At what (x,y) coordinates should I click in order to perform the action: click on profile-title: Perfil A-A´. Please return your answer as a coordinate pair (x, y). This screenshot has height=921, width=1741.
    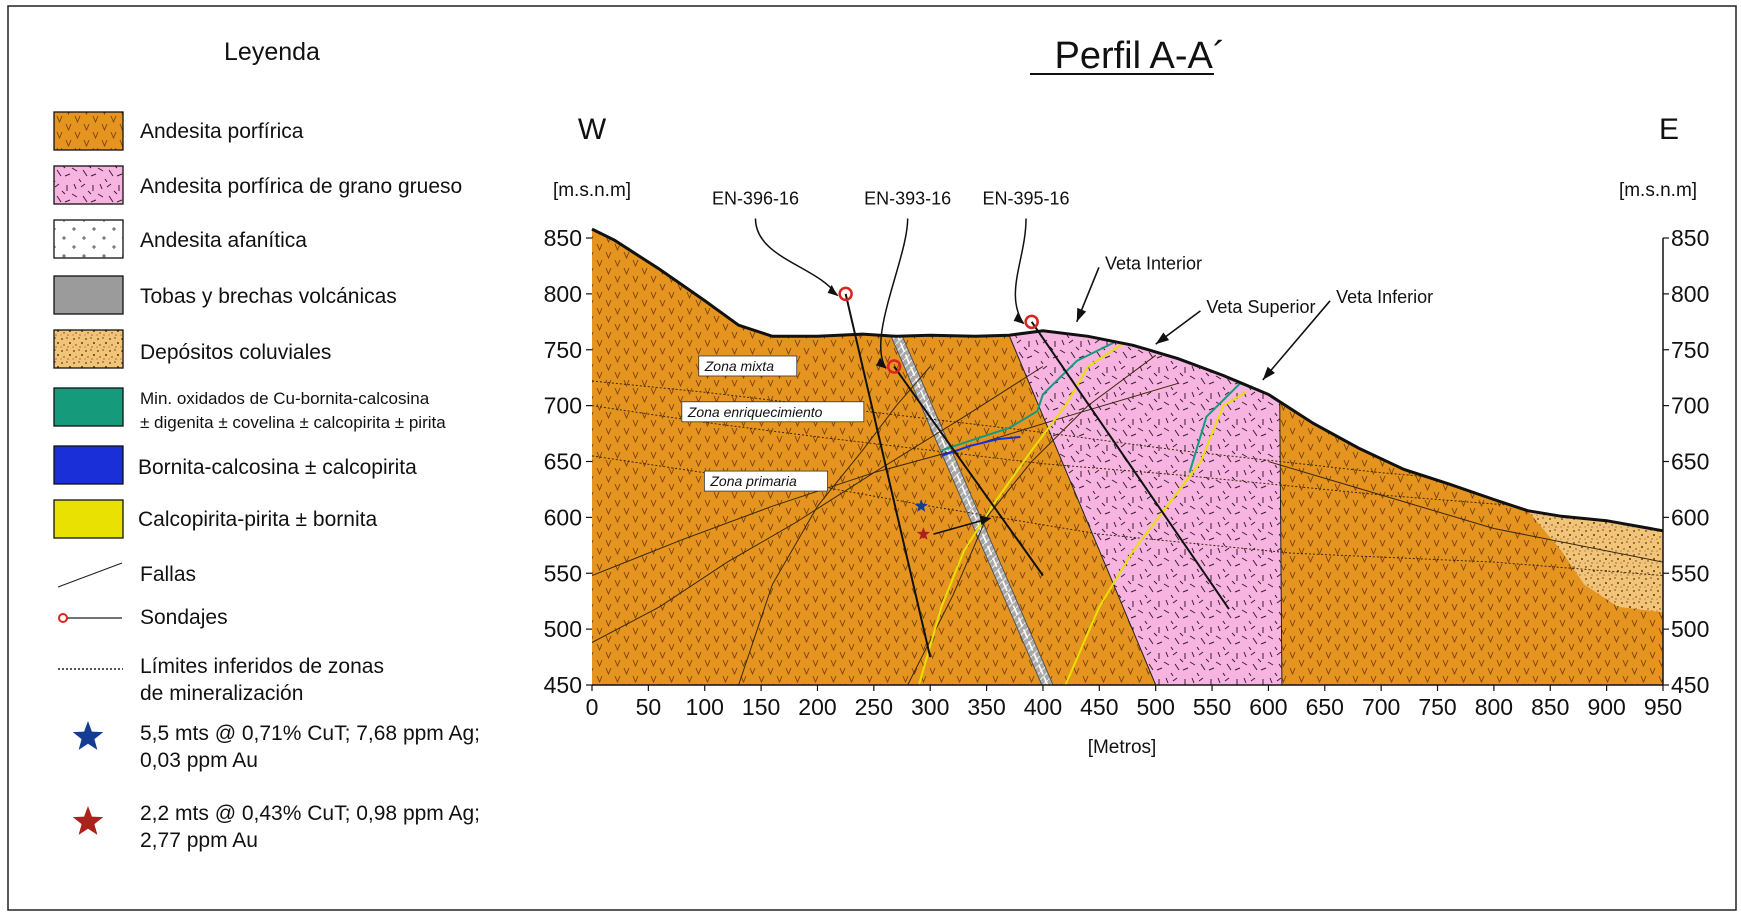
    Looking at the image, I should click on (1139, 56).